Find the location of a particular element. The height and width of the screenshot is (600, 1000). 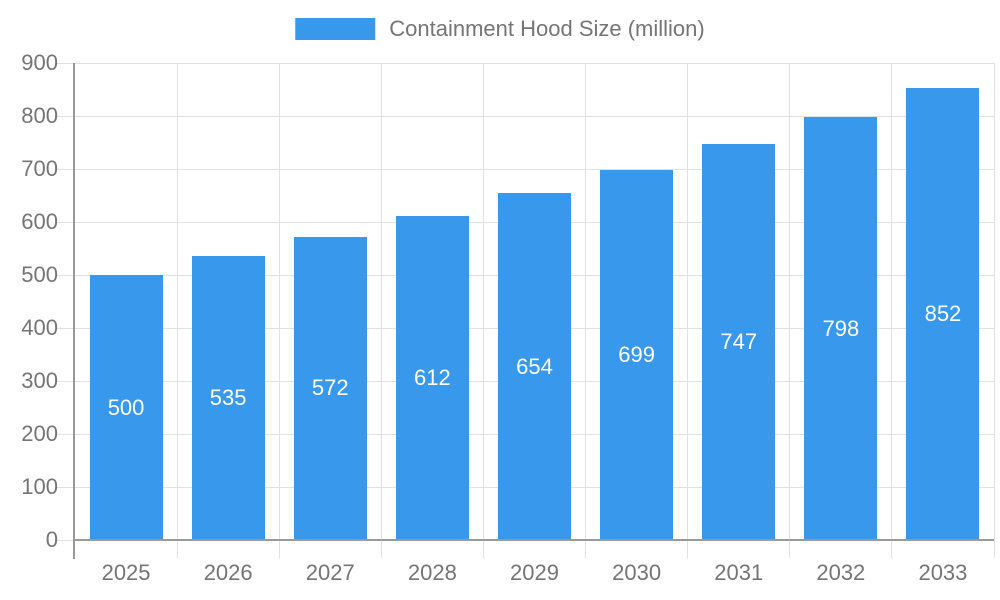

bar-value-label: 747 is located at coordinates (739, 342).